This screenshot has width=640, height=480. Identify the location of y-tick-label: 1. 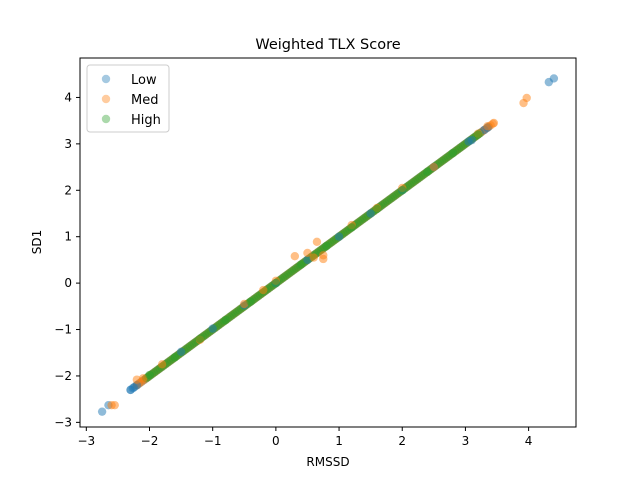
(68, 237).